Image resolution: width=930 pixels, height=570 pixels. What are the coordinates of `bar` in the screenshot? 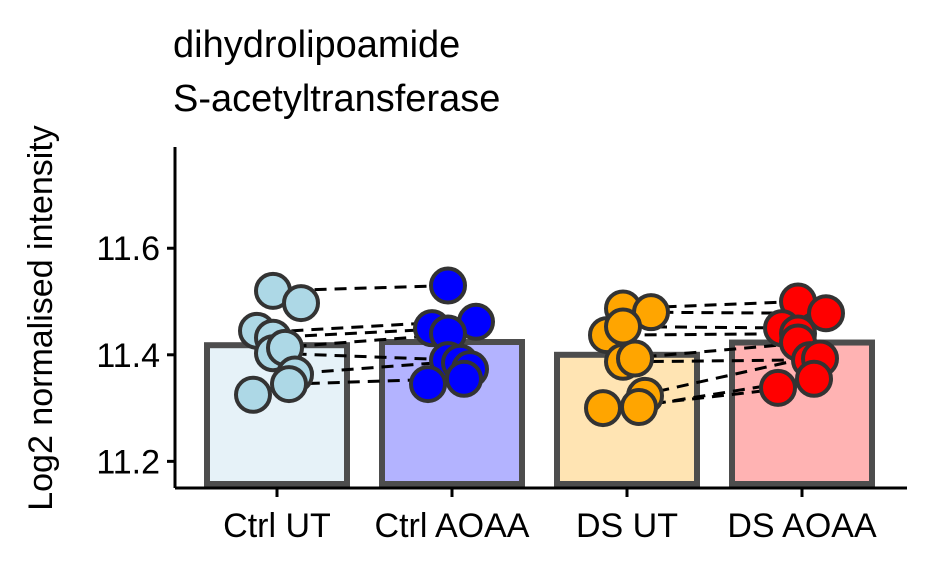 It's located at (802, 413).